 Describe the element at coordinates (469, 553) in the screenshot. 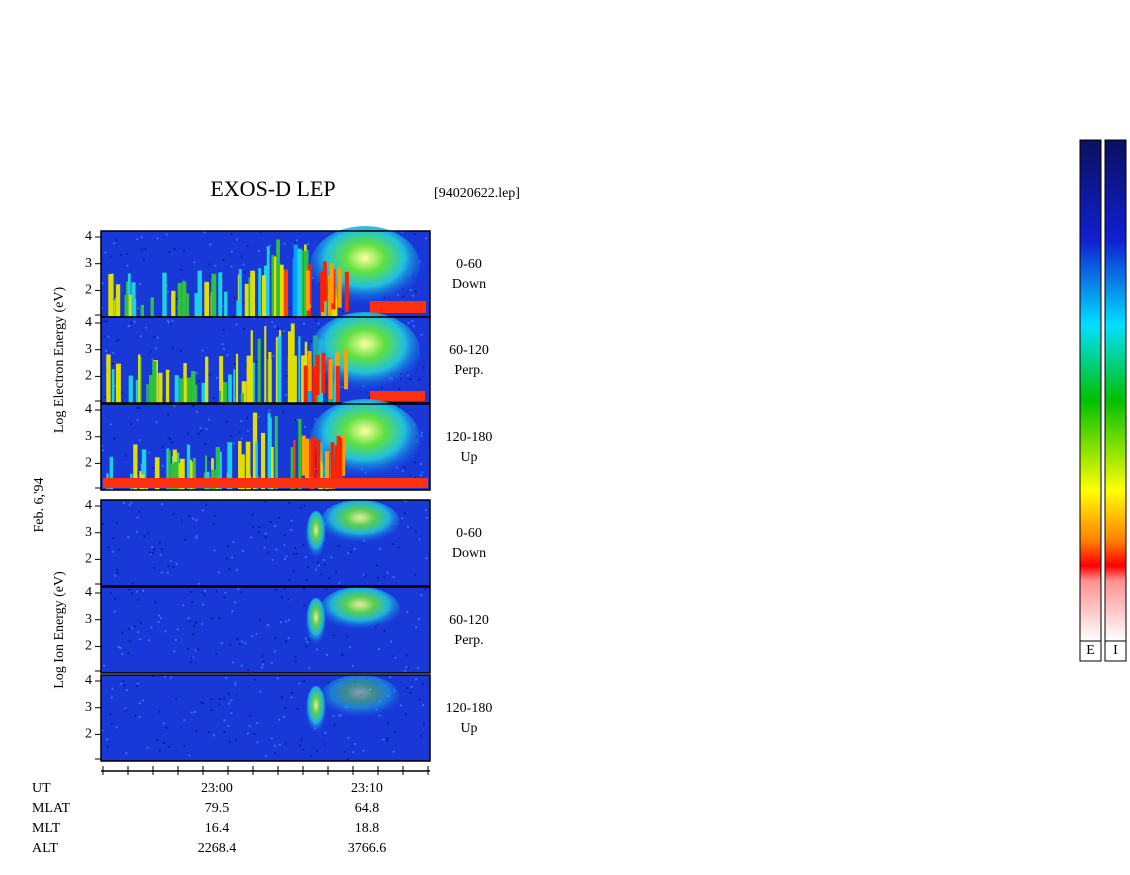

I see `direction-label: Down` at that location.